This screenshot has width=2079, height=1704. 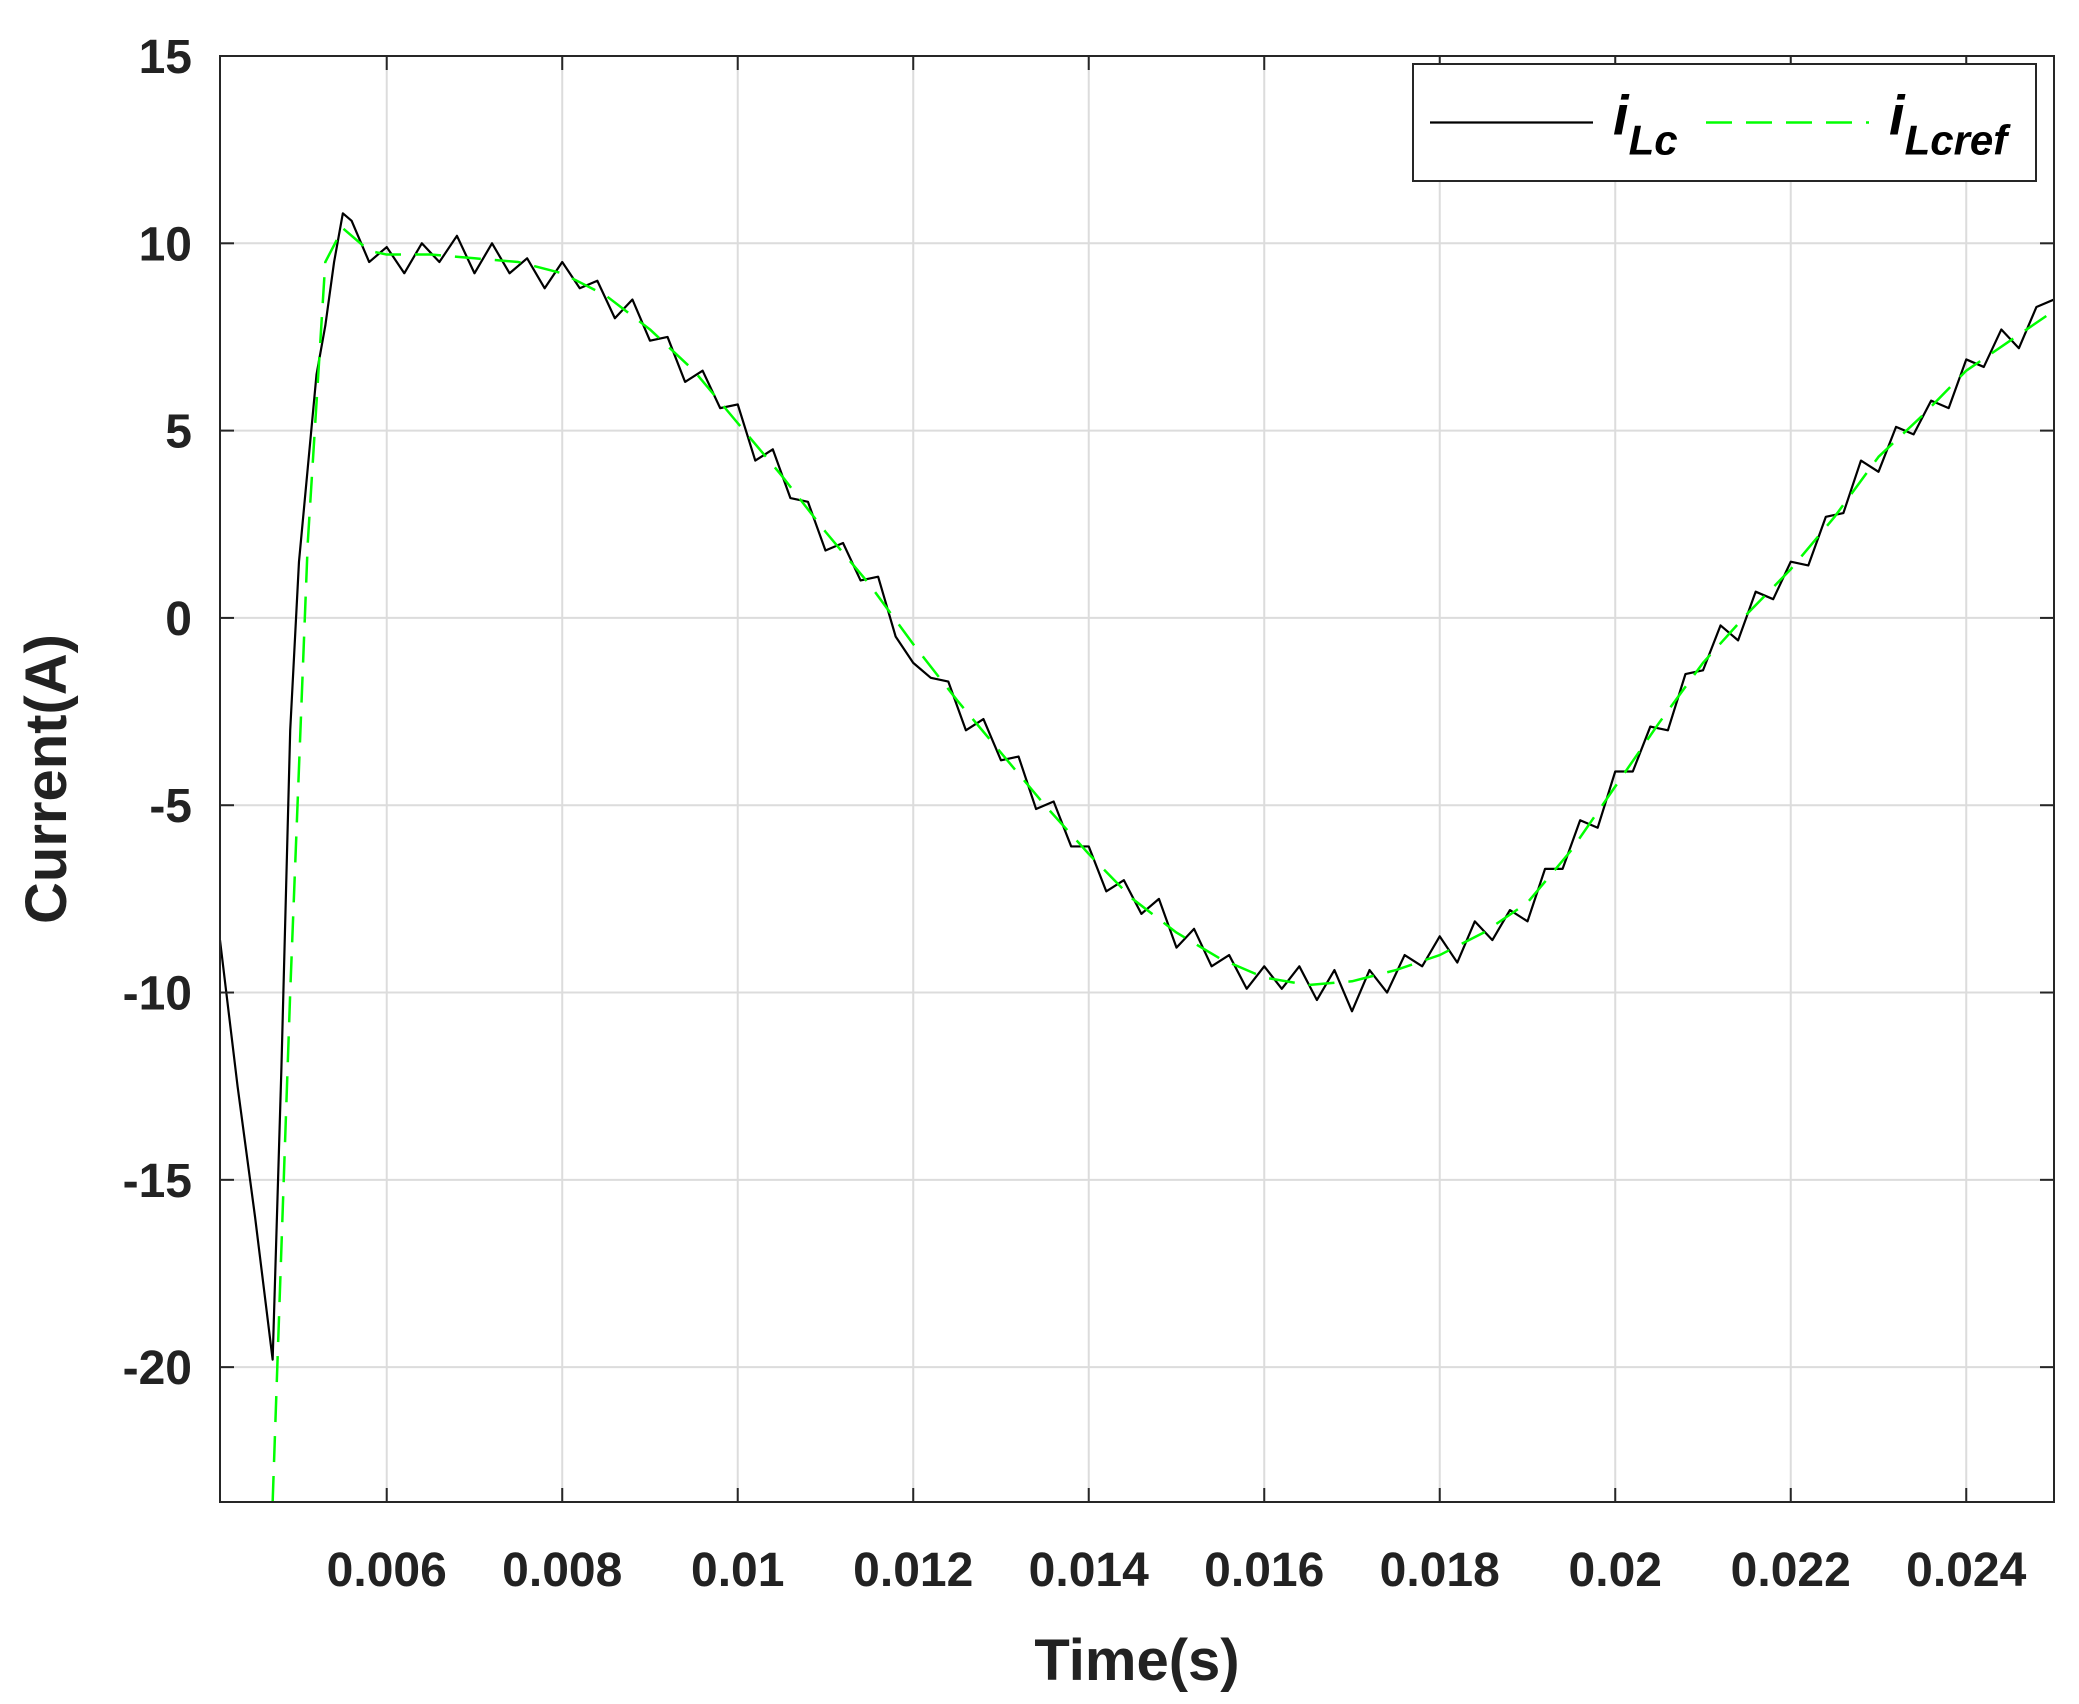 I want to click on x-axis-label: Time(s), so click(x=1136, y=1660).